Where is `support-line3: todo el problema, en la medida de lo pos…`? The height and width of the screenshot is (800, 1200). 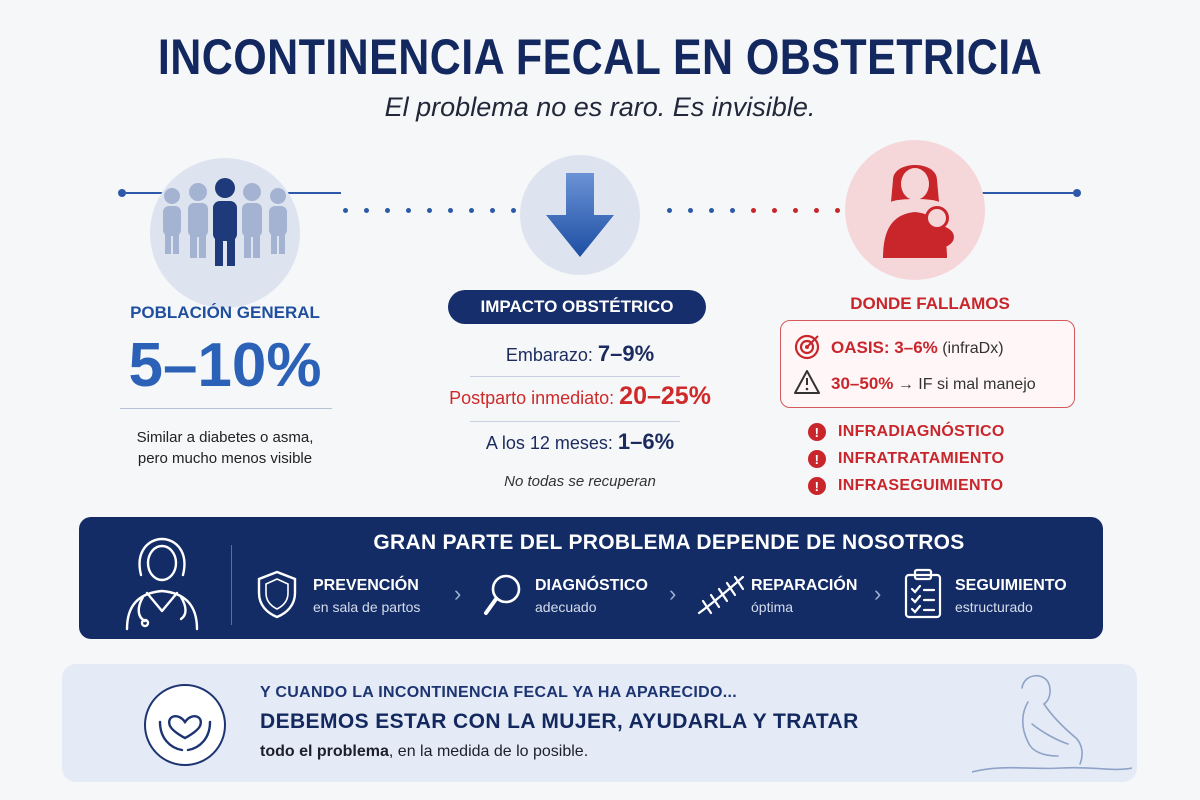 support-line3: todo el problema, en la medida de lo pos… is located at coordinates (424, 752).